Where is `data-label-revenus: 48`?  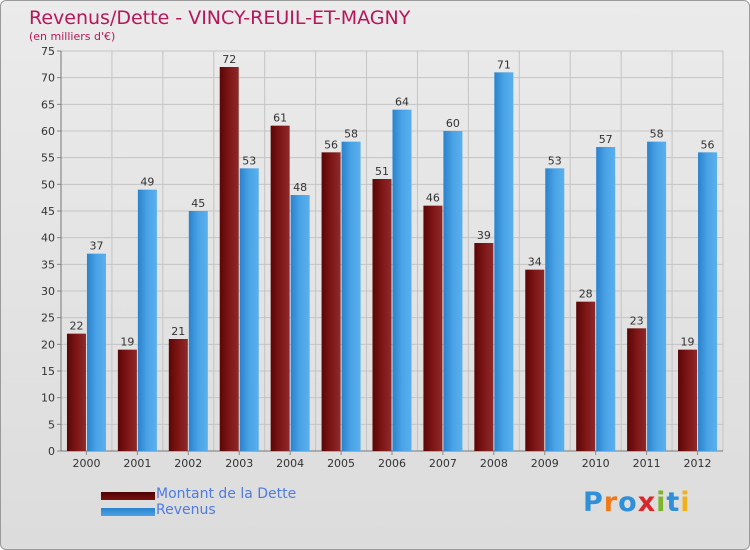 data-label-revenus: 48 is located at coordinates (300, 187).